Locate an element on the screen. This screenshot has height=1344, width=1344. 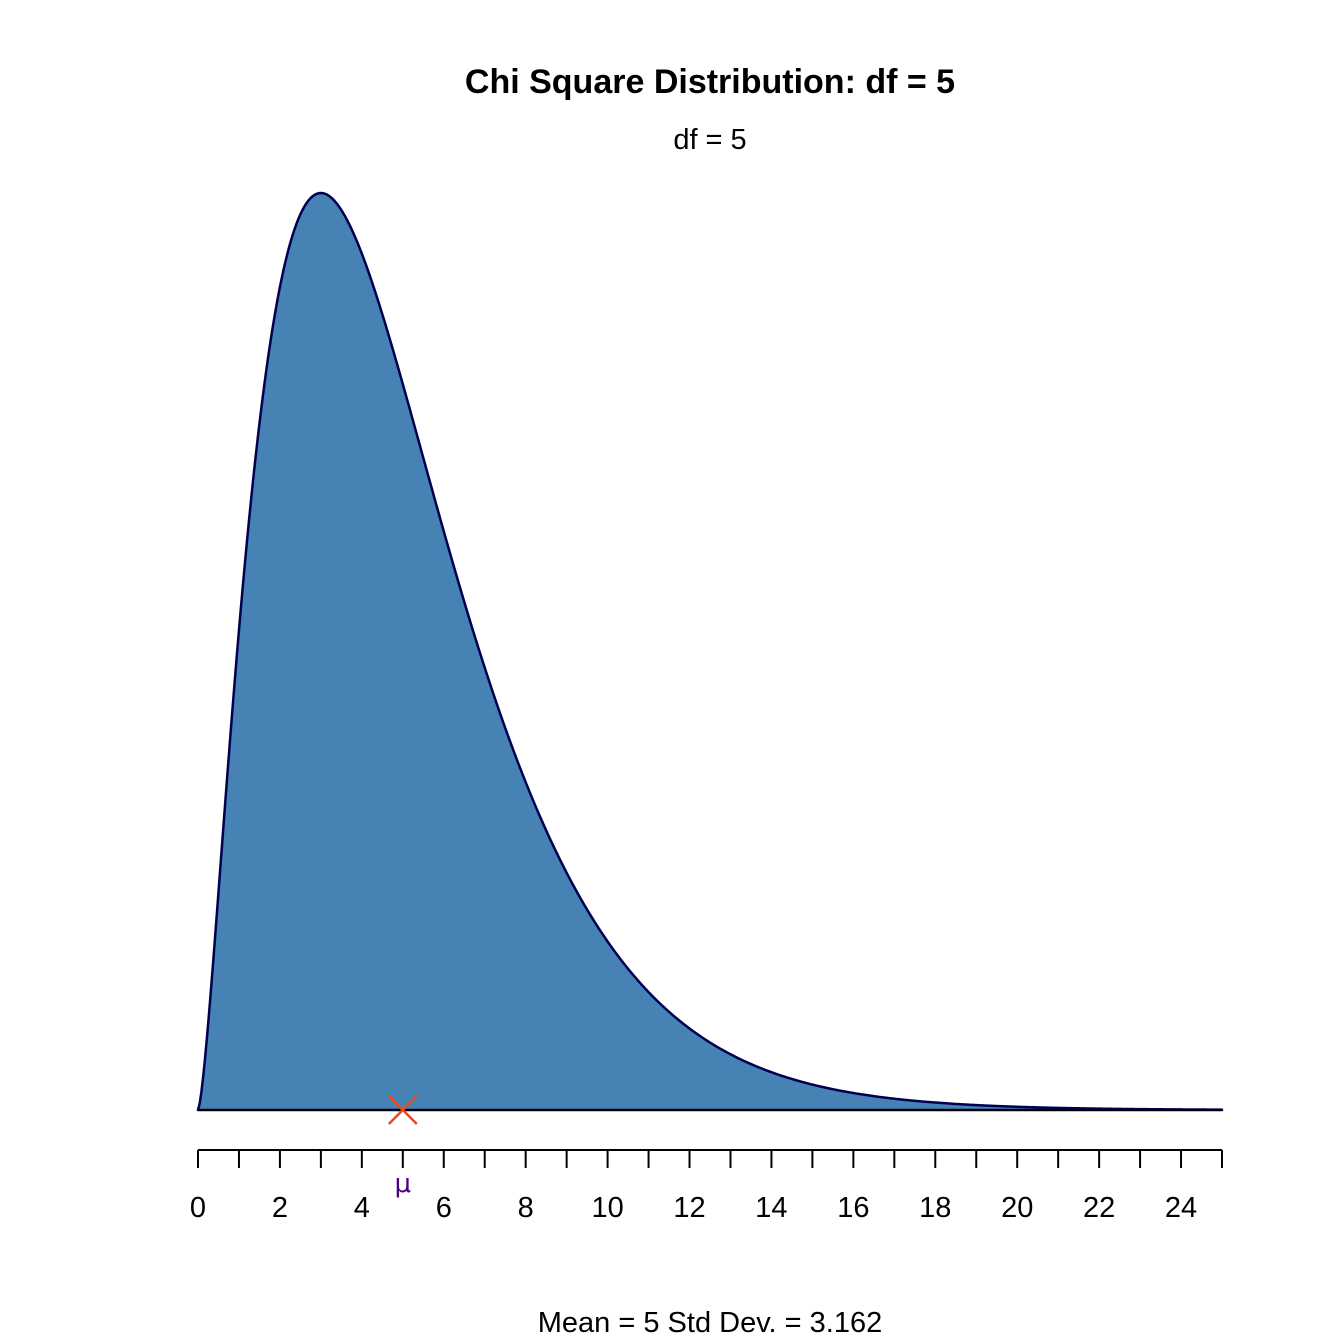
x-tick-label-20: 20 is located at coordinates (1017, 1208).